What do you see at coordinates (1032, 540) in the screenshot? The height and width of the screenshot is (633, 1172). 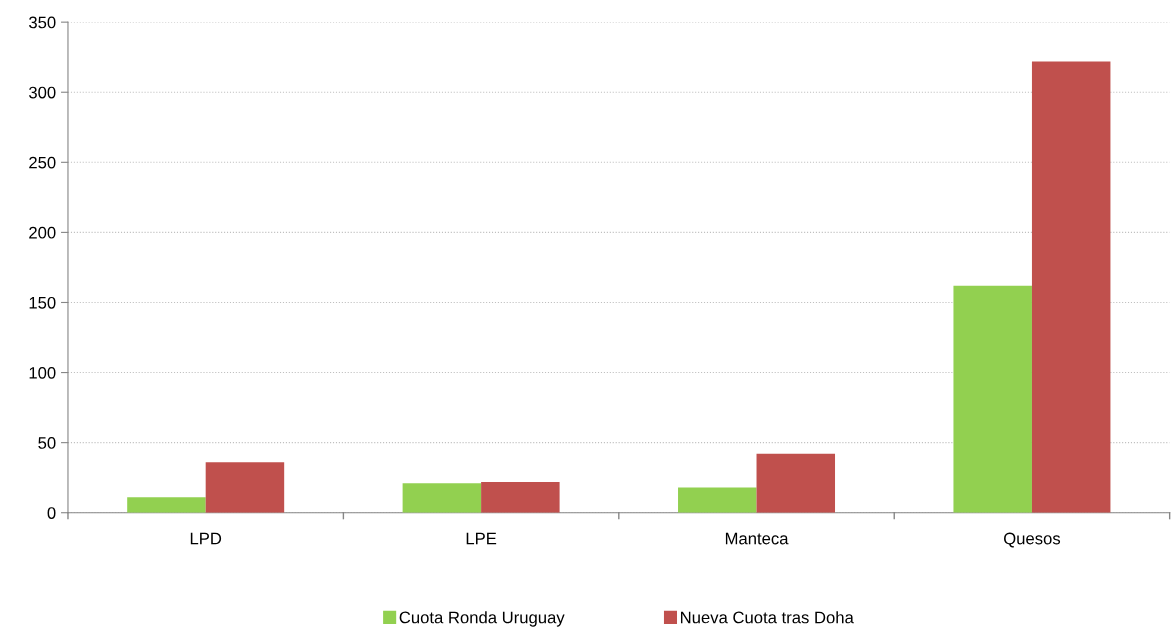 I see `x-tick-label: Quesos` at bounding box center [1032, 540].